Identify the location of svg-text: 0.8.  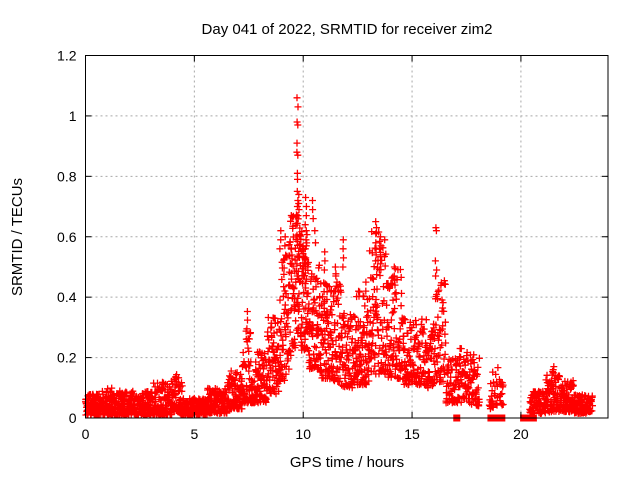
(67, 176).